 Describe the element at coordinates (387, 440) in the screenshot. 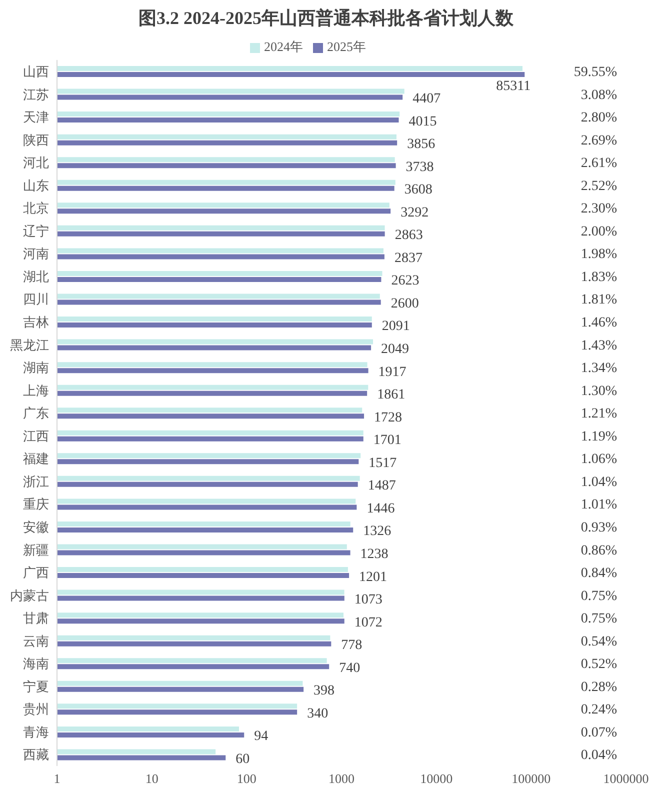

I see `data-label: 1701` at that location.